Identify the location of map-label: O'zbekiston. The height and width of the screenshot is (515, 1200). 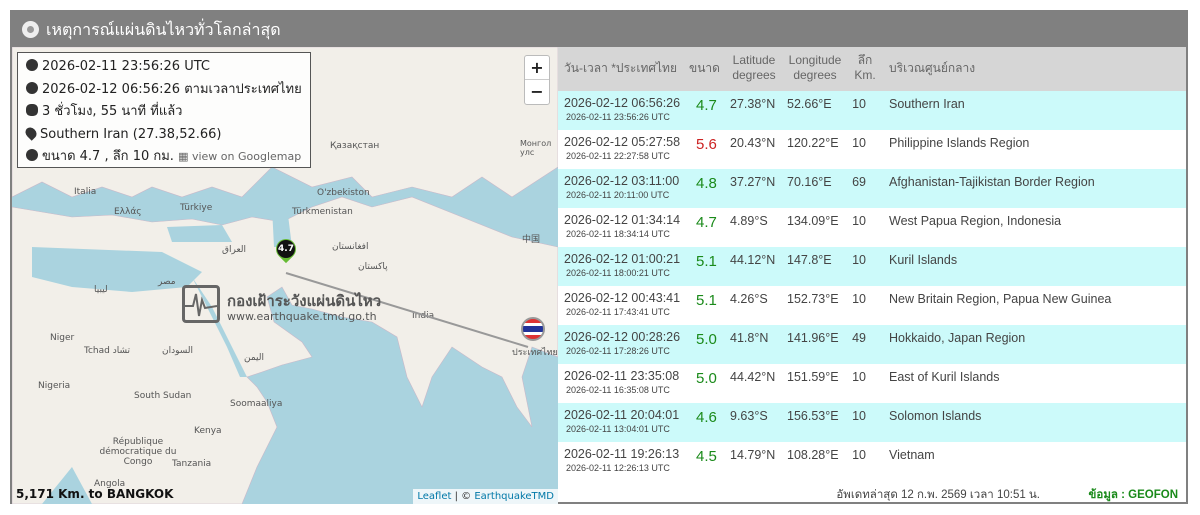
(343, 193).